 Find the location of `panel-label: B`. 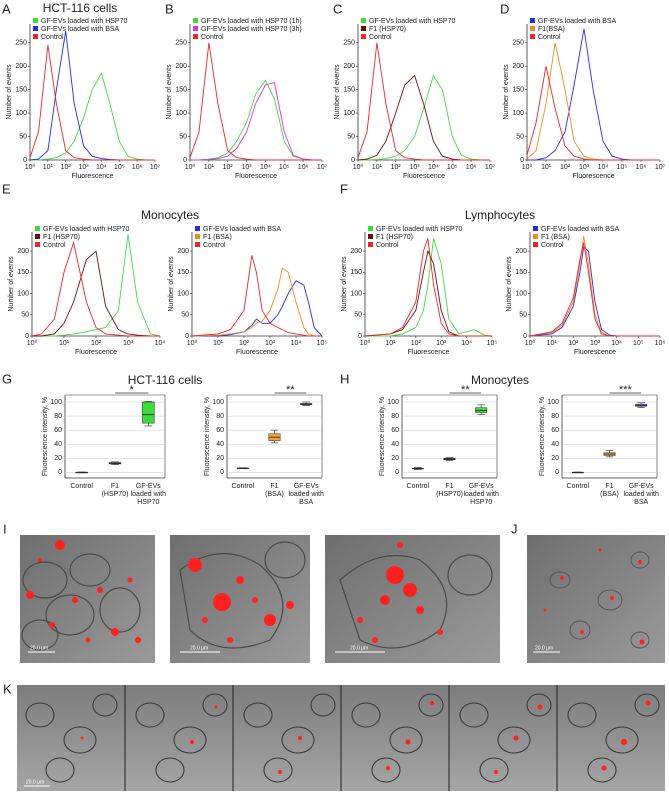

panel-label: B is located at coordinates (169, 8).